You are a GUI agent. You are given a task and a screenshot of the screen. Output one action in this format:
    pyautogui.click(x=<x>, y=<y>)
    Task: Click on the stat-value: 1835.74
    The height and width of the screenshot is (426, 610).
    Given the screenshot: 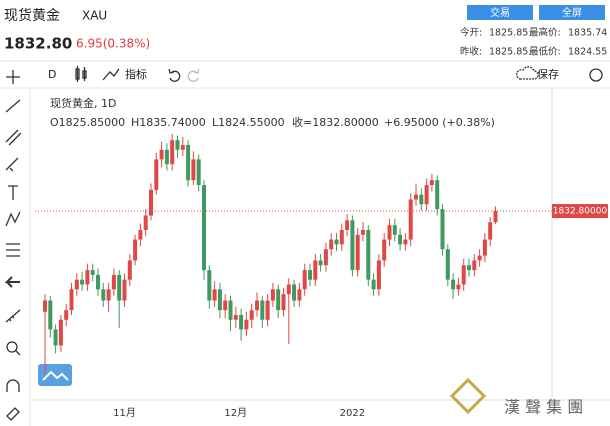 What is the action you would take?
    pyautogui.click(x=587, y=33)
    